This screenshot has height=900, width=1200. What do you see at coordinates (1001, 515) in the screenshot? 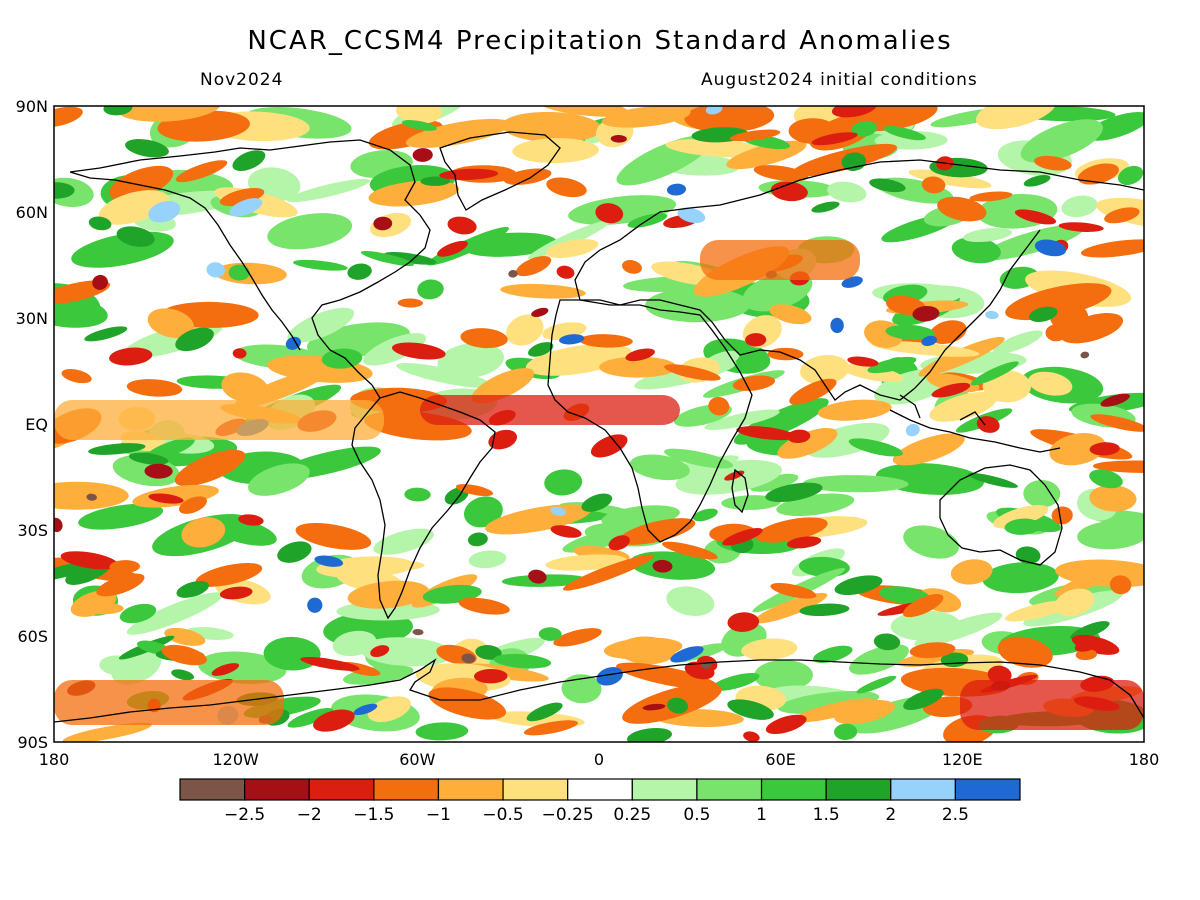
I see `coast-australia` at bounding box center [1001, 515].